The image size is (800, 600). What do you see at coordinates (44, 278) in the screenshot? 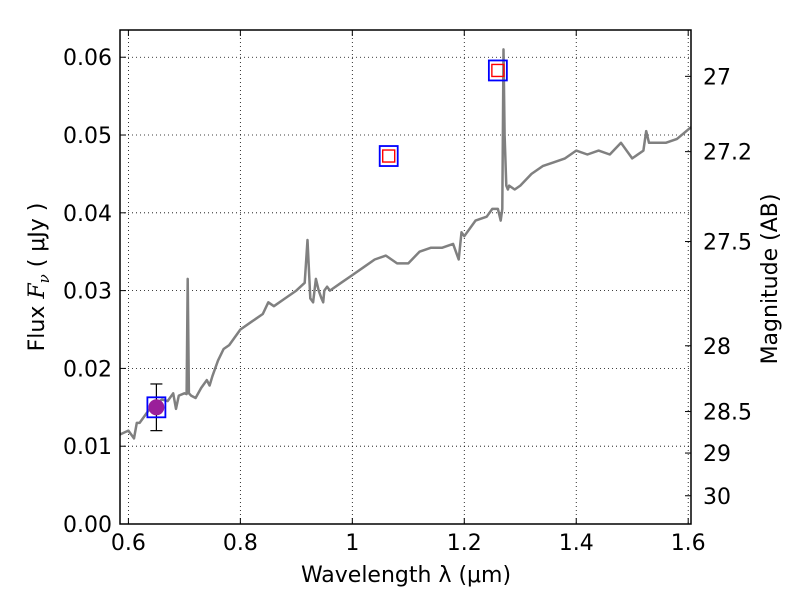
I see `y-axis-title-subscript: ν` at bounding box center [44, 278].